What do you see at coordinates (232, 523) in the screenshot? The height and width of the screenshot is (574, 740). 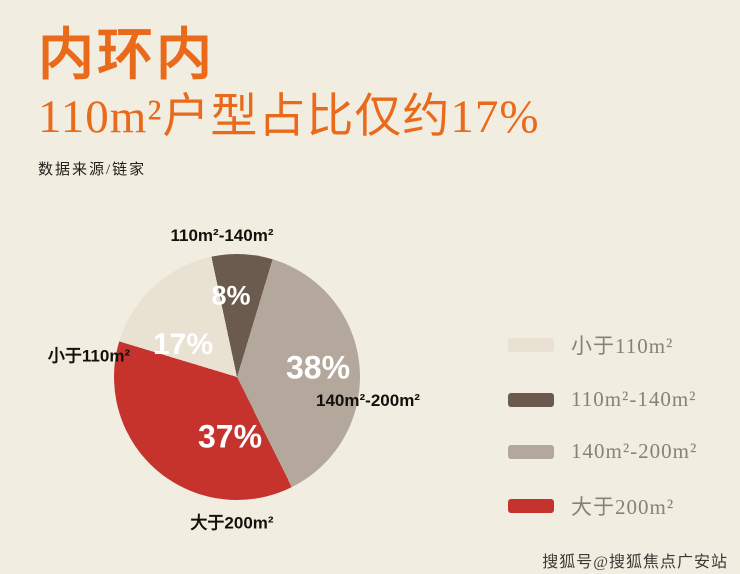 I see `pie-category-label: 大于200m²` at bounding box center [232, 523].